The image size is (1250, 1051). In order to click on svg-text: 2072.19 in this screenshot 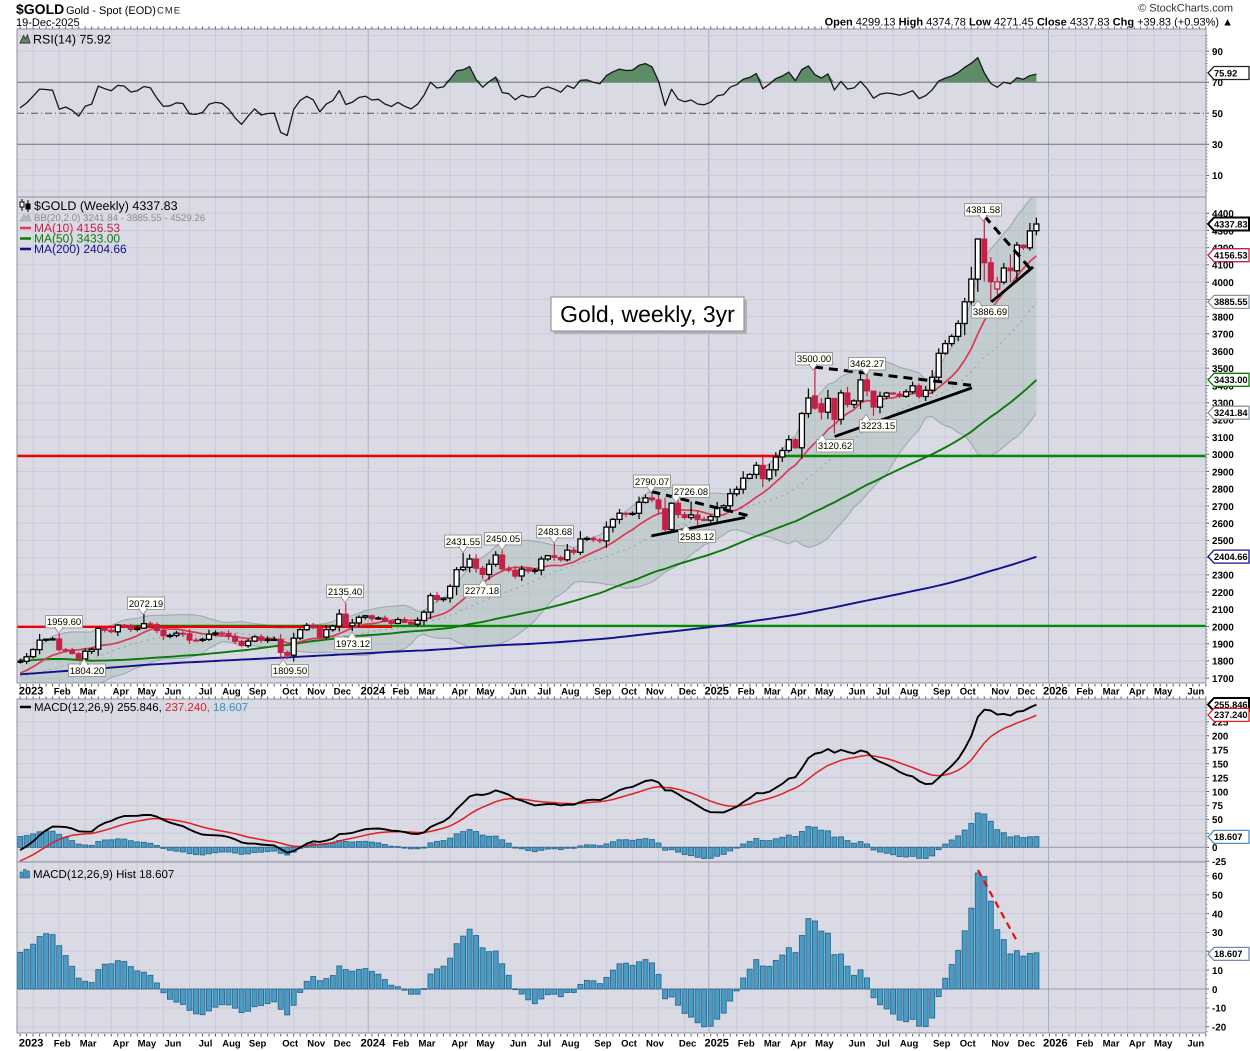, I will do `click(146, 604)`.